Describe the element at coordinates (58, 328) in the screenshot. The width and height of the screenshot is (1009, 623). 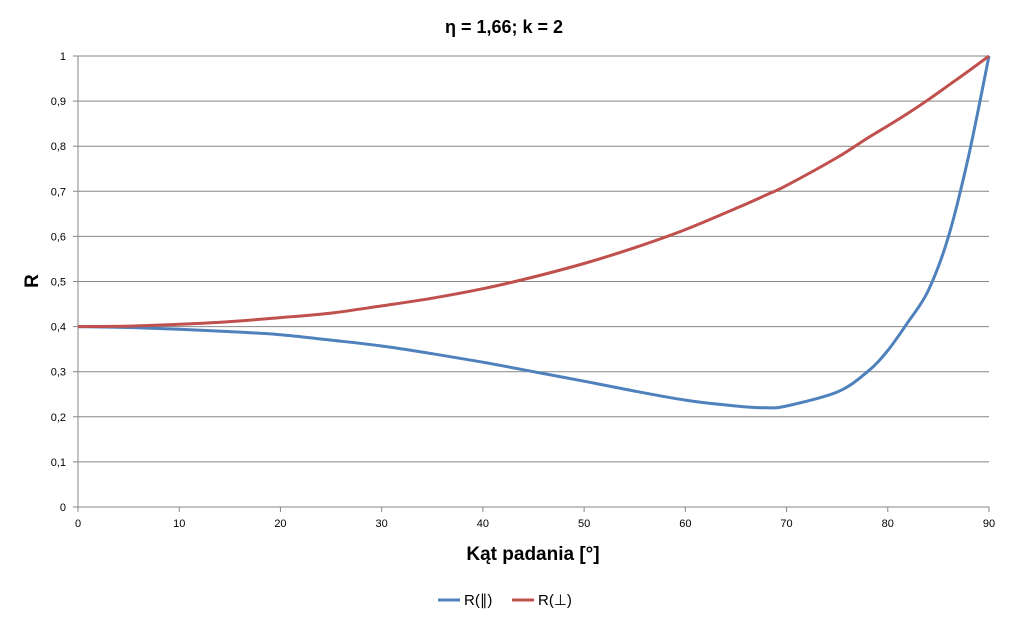
I see `y-tick-label: 0,4` at that location.